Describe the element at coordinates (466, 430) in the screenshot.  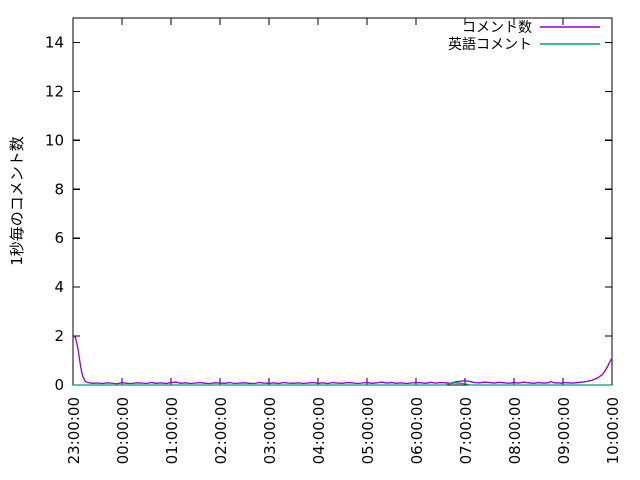
I see `x-tick-label: 07:00:00` at that location.